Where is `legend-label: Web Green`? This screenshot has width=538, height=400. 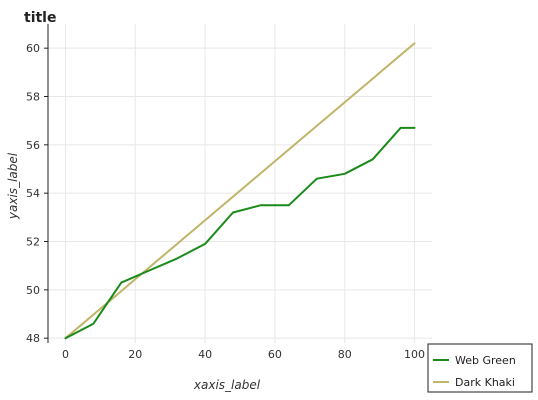 legend-label: Web Green is located at coordinates (485, 360).